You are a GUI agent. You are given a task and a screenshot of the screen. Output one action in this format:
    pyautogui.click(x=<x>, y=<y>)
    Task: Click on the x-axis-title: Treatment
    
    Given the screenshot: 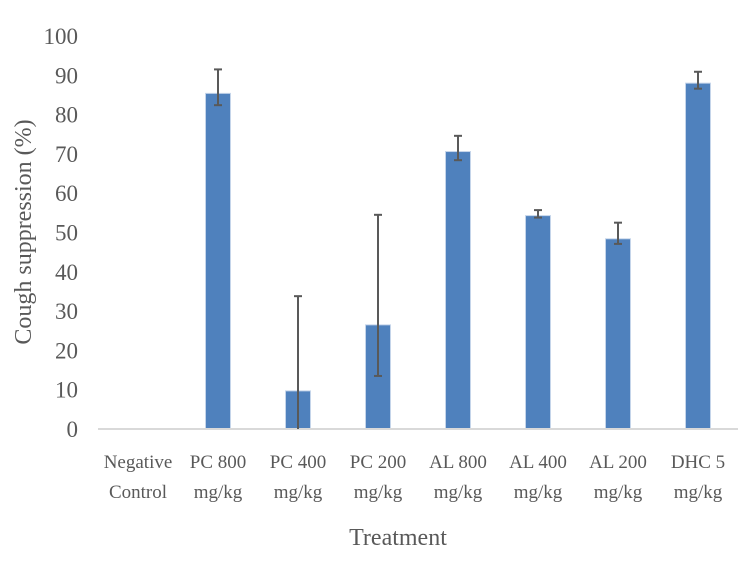 What is the action you would take?
    pyautogui.click(x=398, y=538)
    